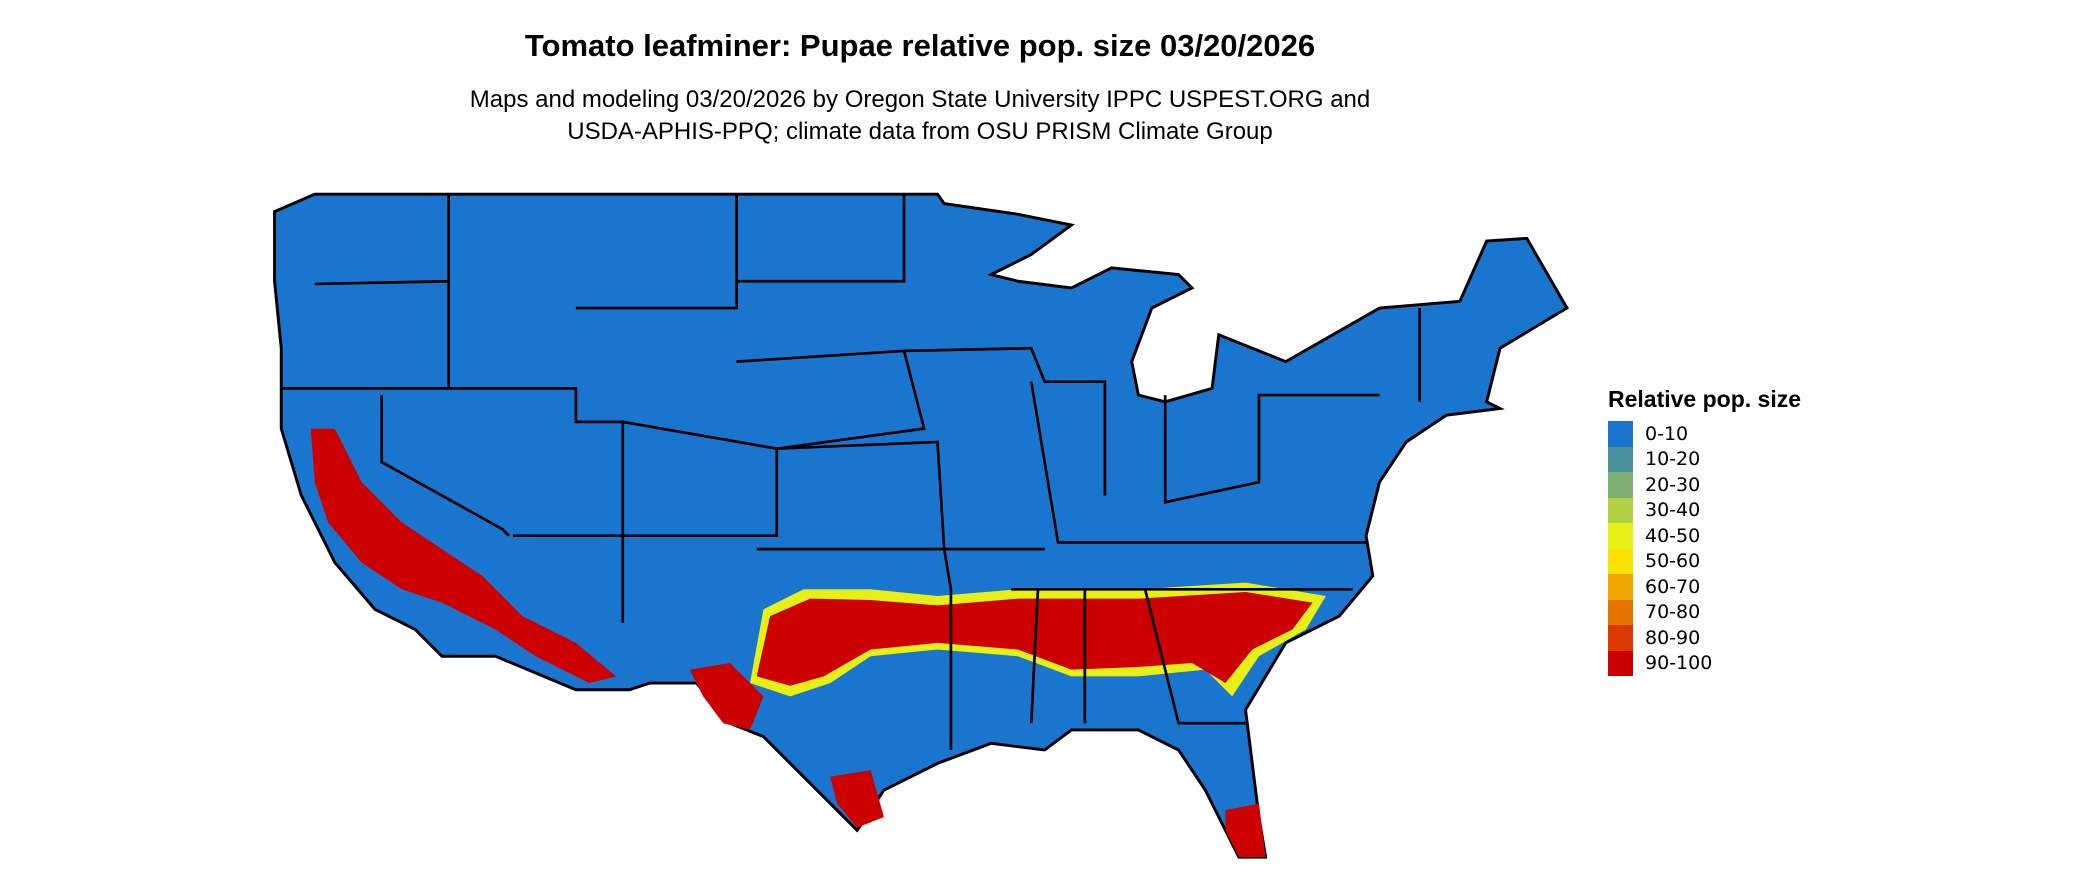 This screenshot has width=2100, height=892. What do you see at coordinates (1673, 484) in the screenshot?
I see `legend-label: 20-30` at bounding box center [1673, 484].